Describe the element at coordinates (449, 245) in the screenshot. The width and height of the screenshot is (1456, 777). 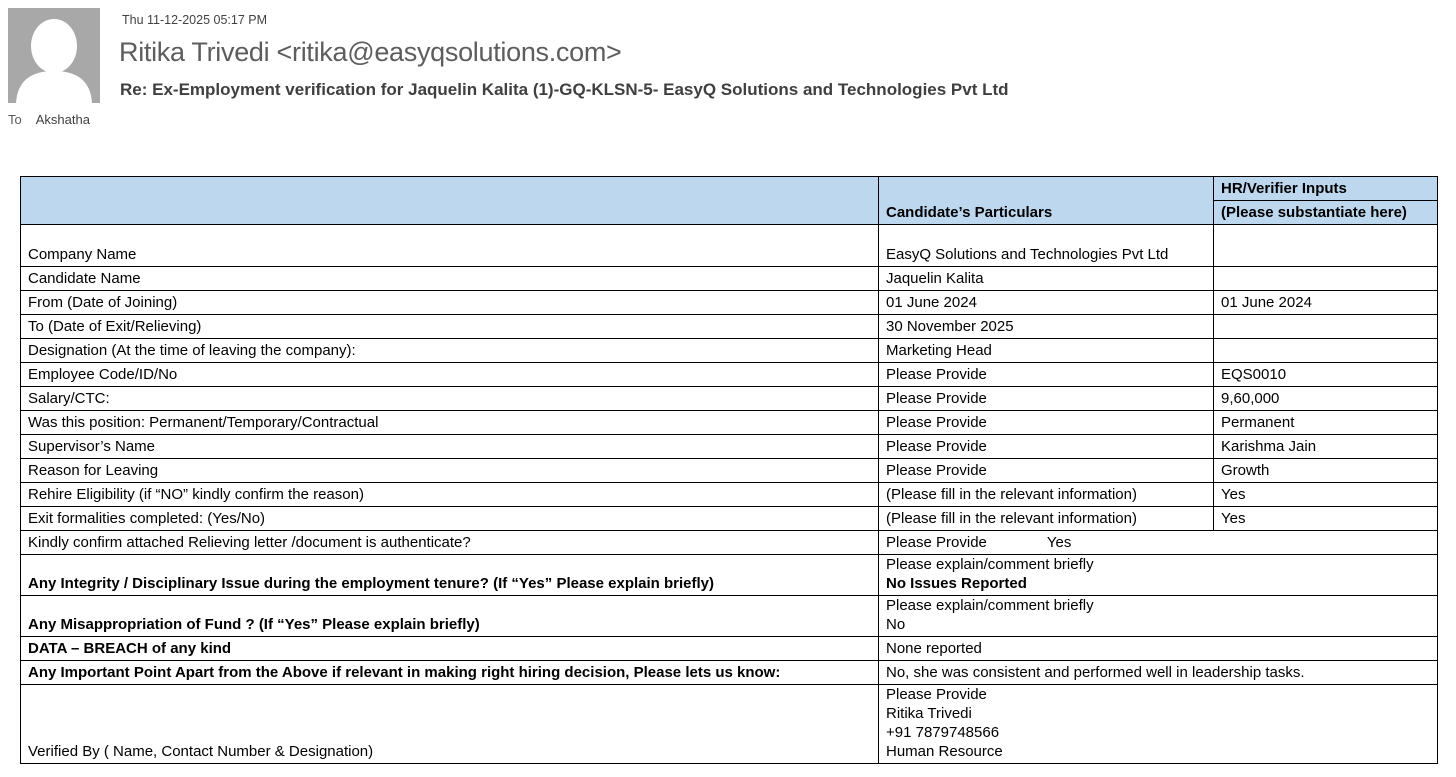
I see `row-label-cell: Company Name` at that location.